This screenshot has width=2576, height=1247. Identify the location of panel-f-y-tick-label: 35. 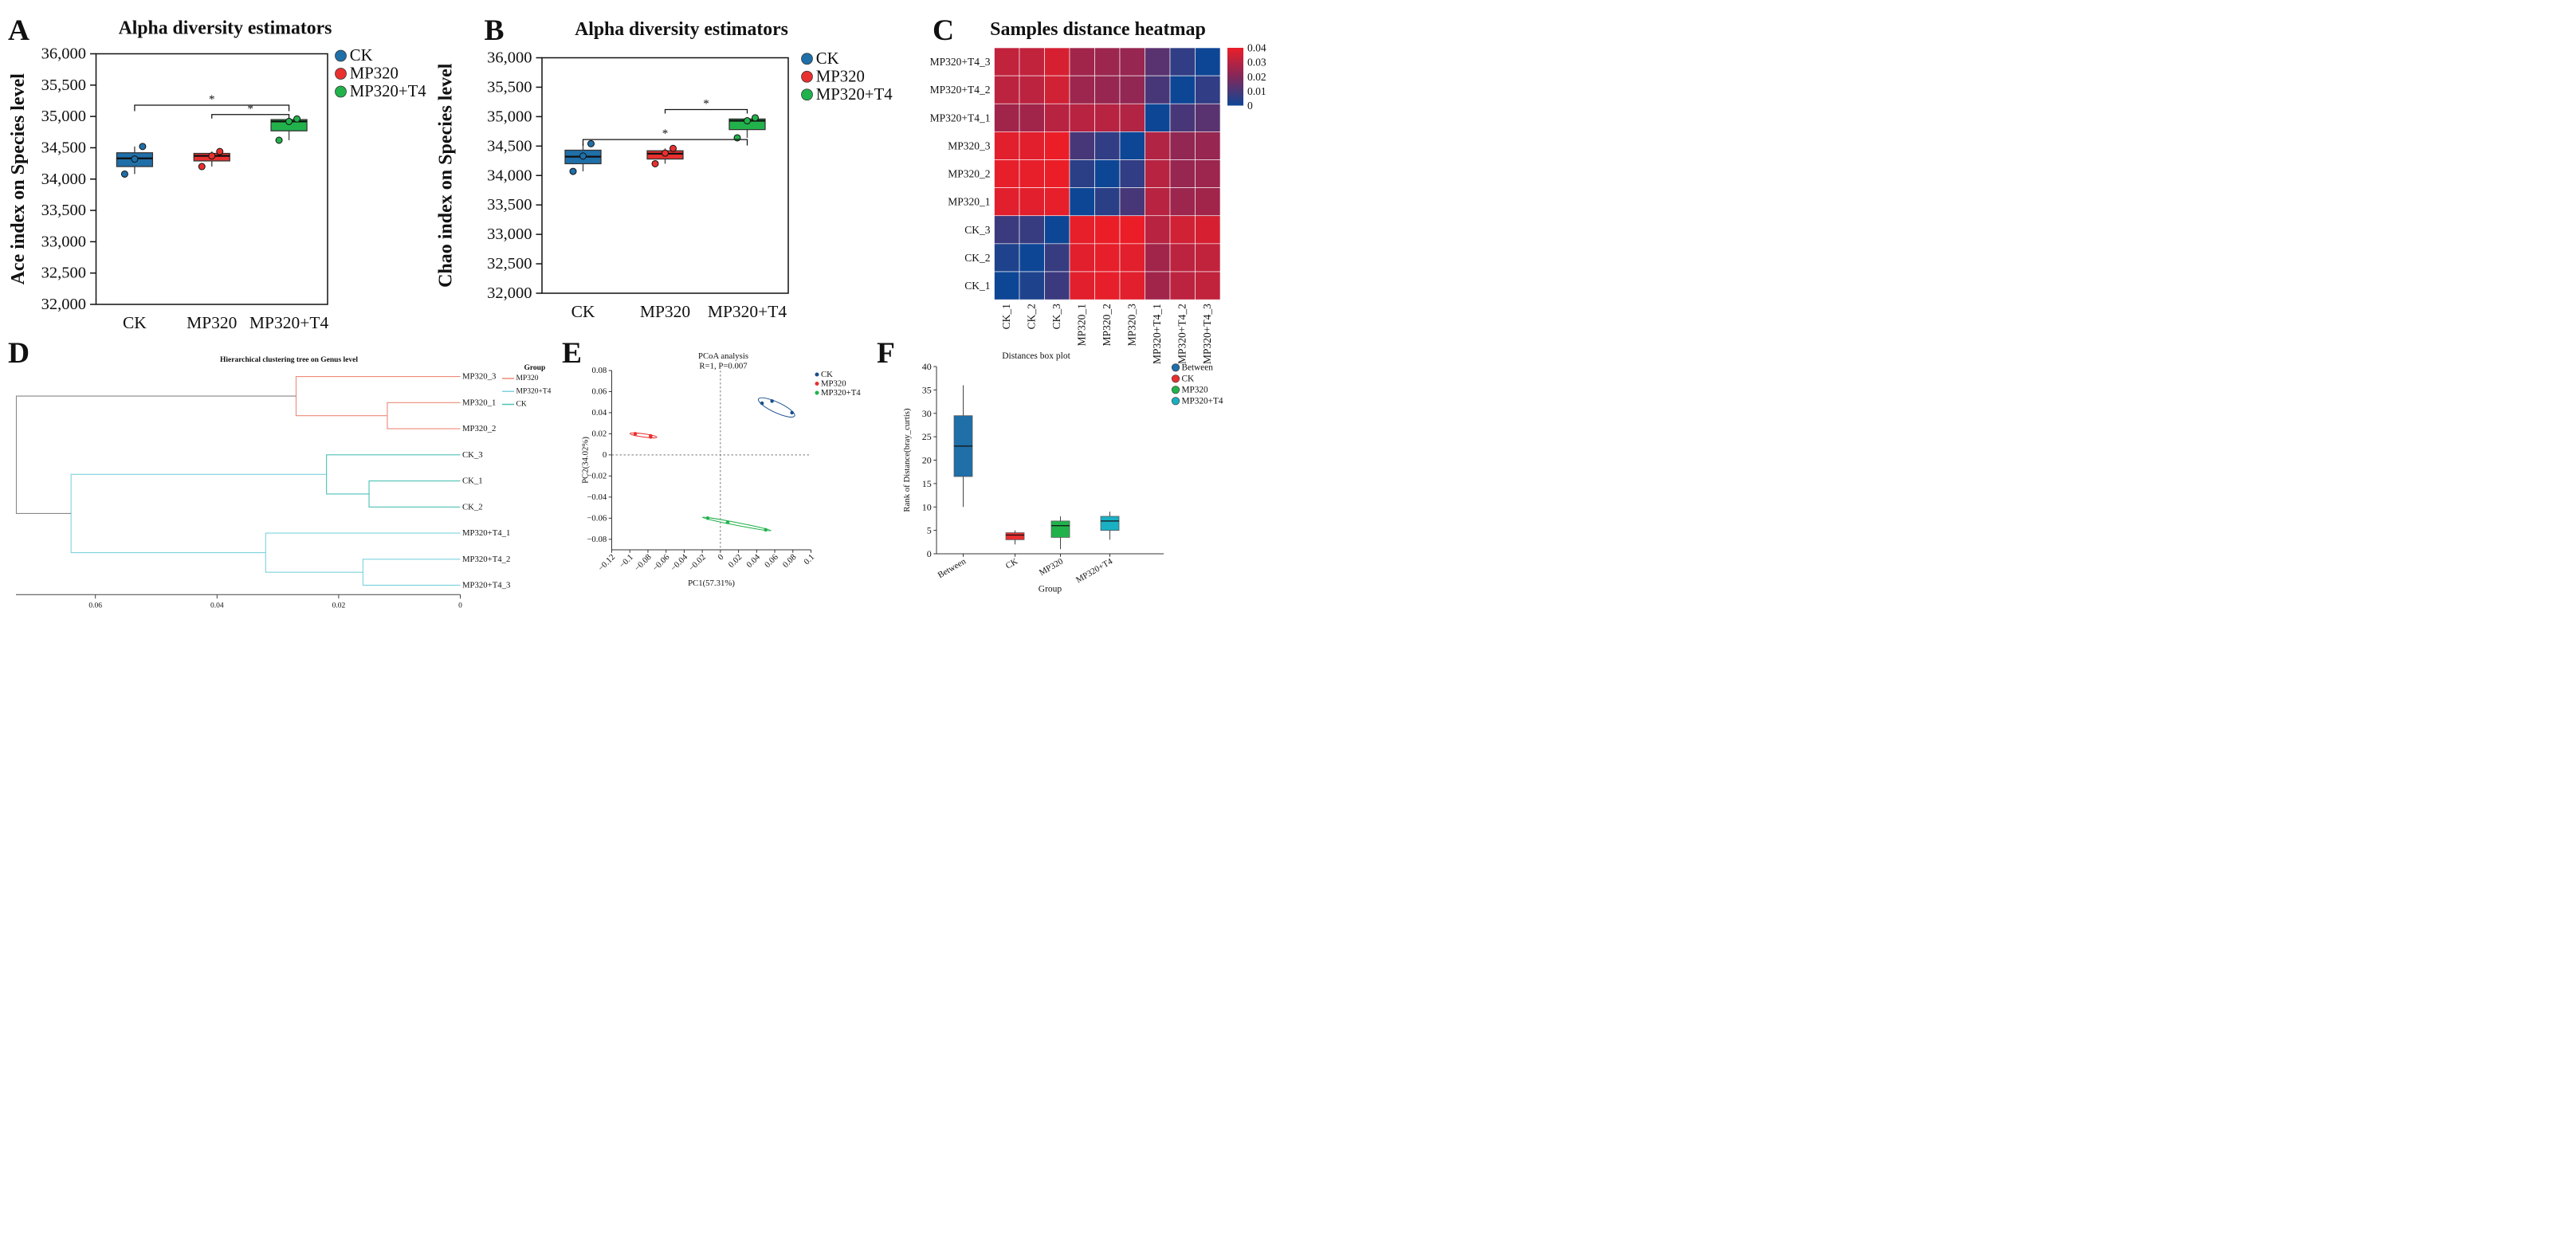
(927, 389).